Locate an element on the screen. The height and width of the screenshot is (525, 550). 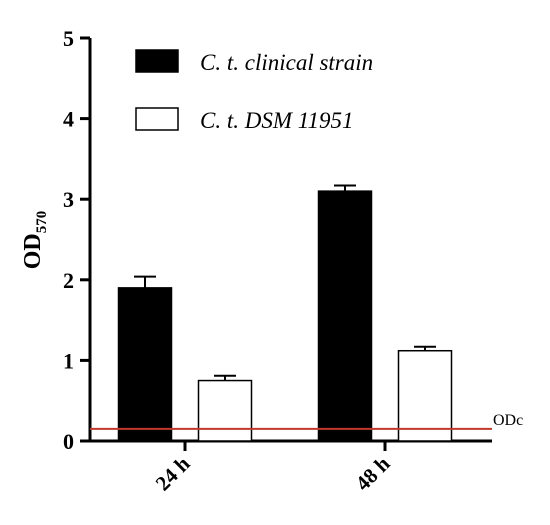
y-axis-title-subscript: 570 is located at coordinates (42, 222).